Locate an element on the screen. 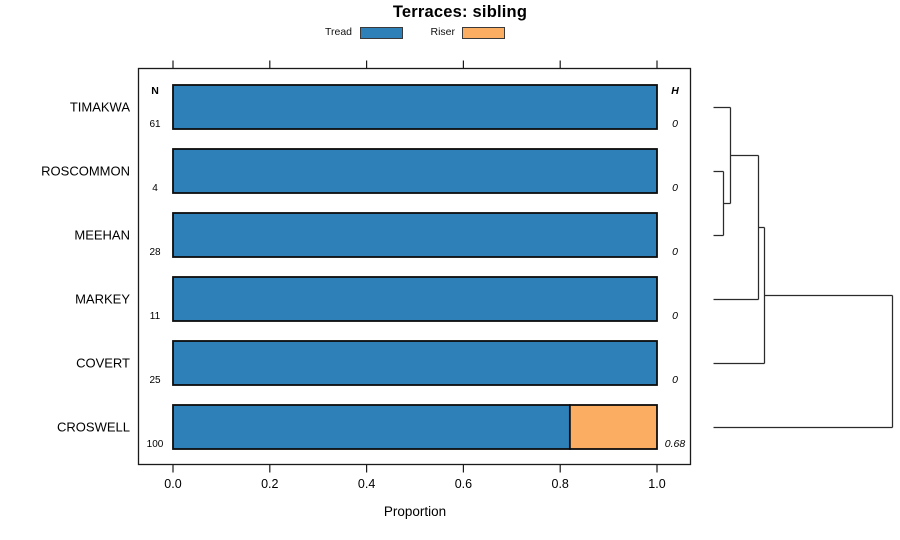 This screenshot has width=900, height=540. legend-label-riser: Riser is located at coordinates (442, 32).